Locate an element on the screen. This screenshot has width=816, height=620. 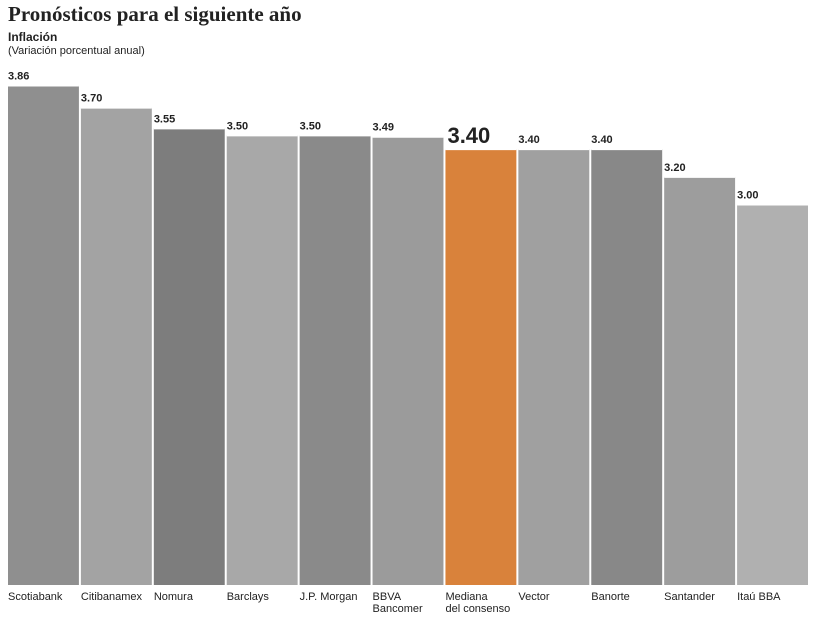
x-tick-label: Citibanamex is located at coordinates (111, 597).